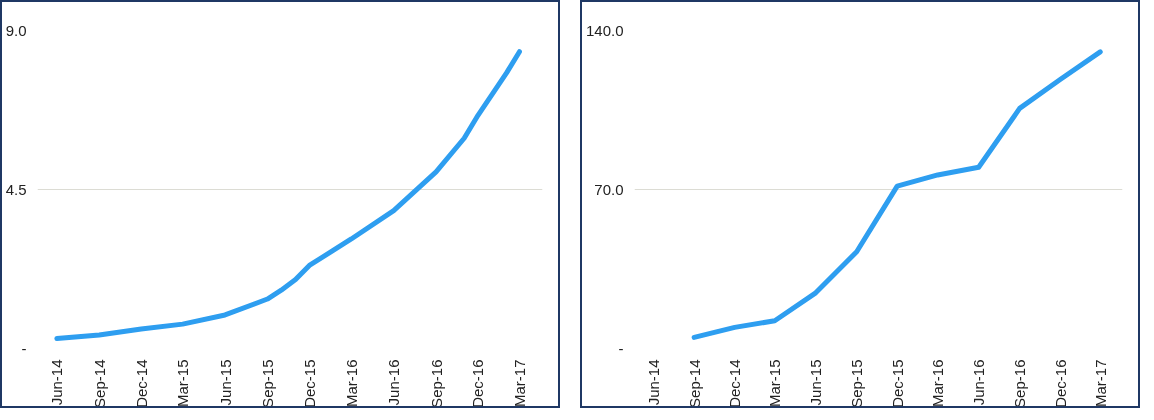 The image size is (1154, 420). Describe the element at coordinates (604, 30) in the screenshot. I see `y-tick-label: 140.0` at that location.